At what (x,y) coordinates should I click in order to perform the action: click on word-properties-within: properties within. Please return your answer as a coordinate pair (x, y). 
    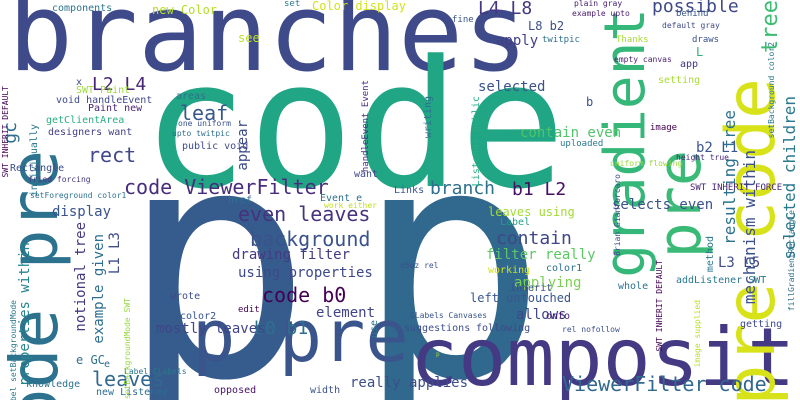
    Looking at the image, I should click on (25, 314).